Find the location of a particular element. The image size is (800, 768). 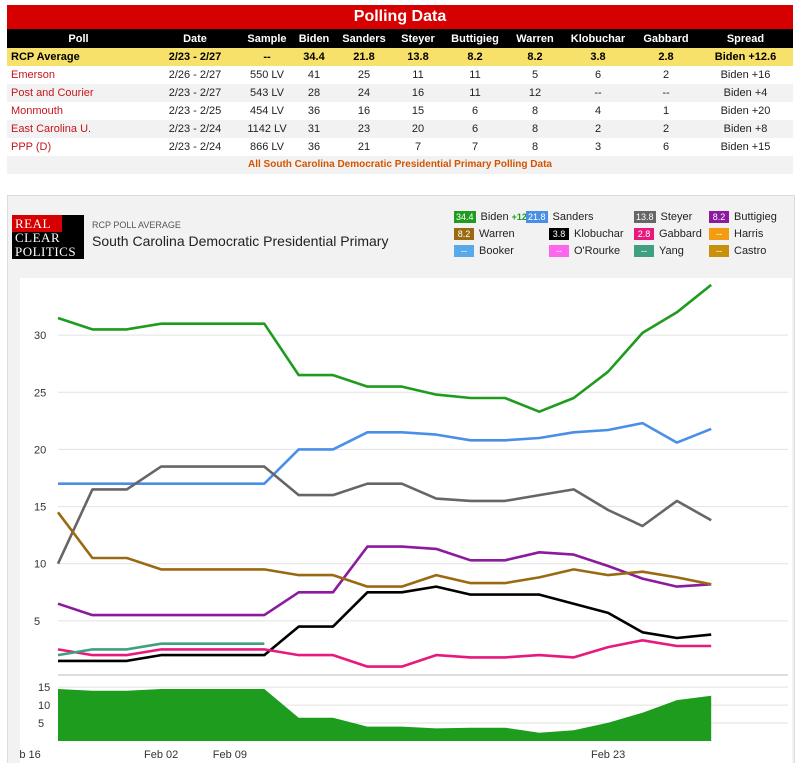

col-header-poll: Poll is located at coordinates (78, 38).